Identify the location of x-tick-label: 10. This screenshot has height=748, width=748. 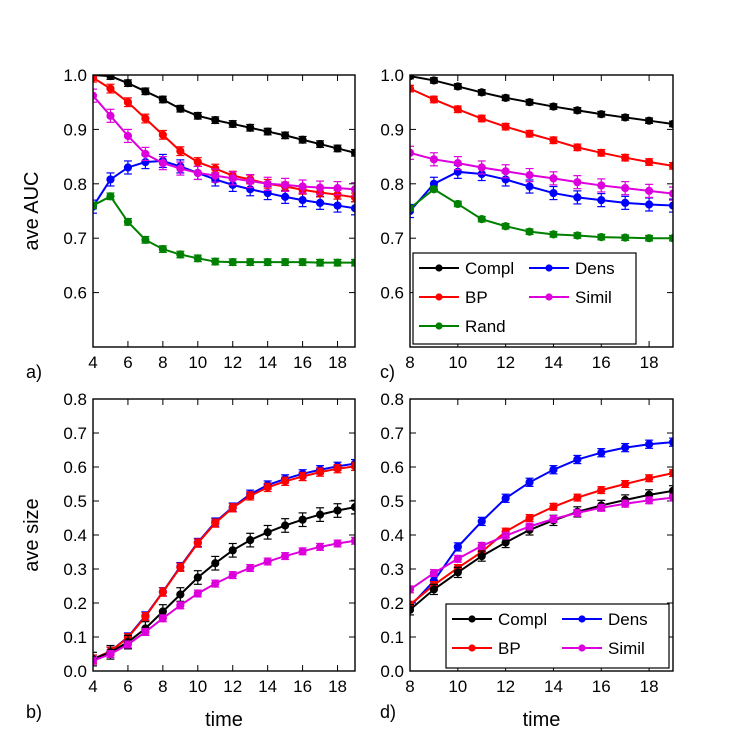
(197, 362).